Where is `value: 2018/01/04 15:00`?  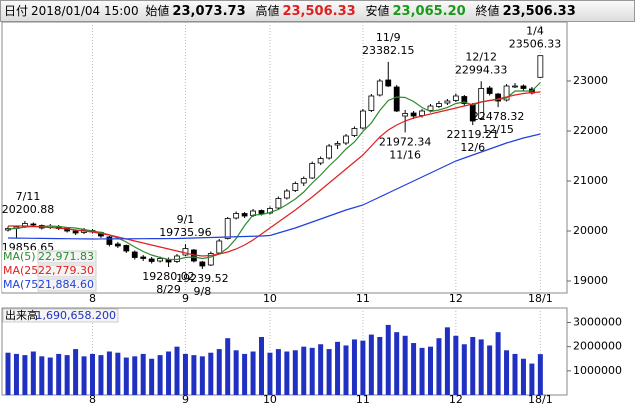
value: 2018/01/04 15:00 is located at coordinates (85, 11).